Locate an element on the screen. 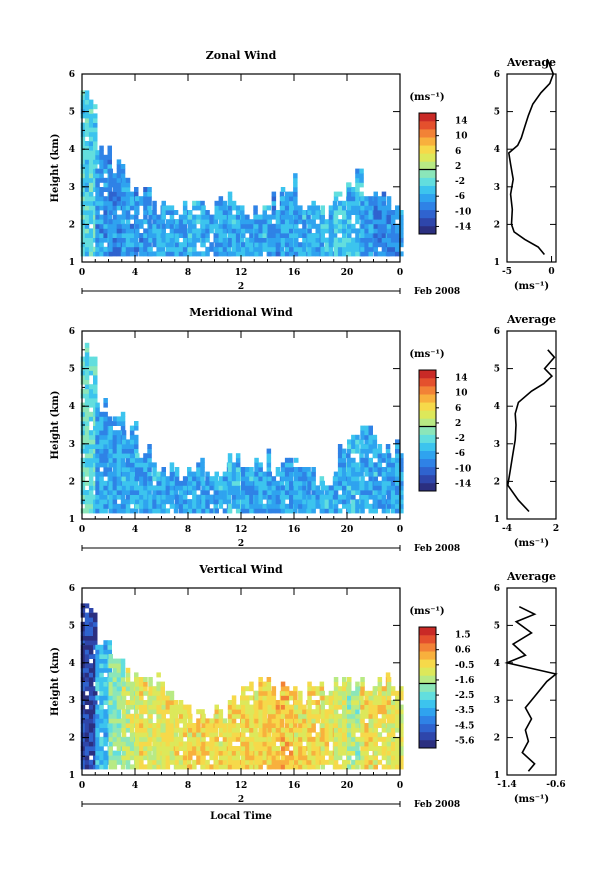 Image resolution: width=615 pixels, height=873 pixels. panel2-profile-ytick-label: 4 is located at coordinates (497, 407).